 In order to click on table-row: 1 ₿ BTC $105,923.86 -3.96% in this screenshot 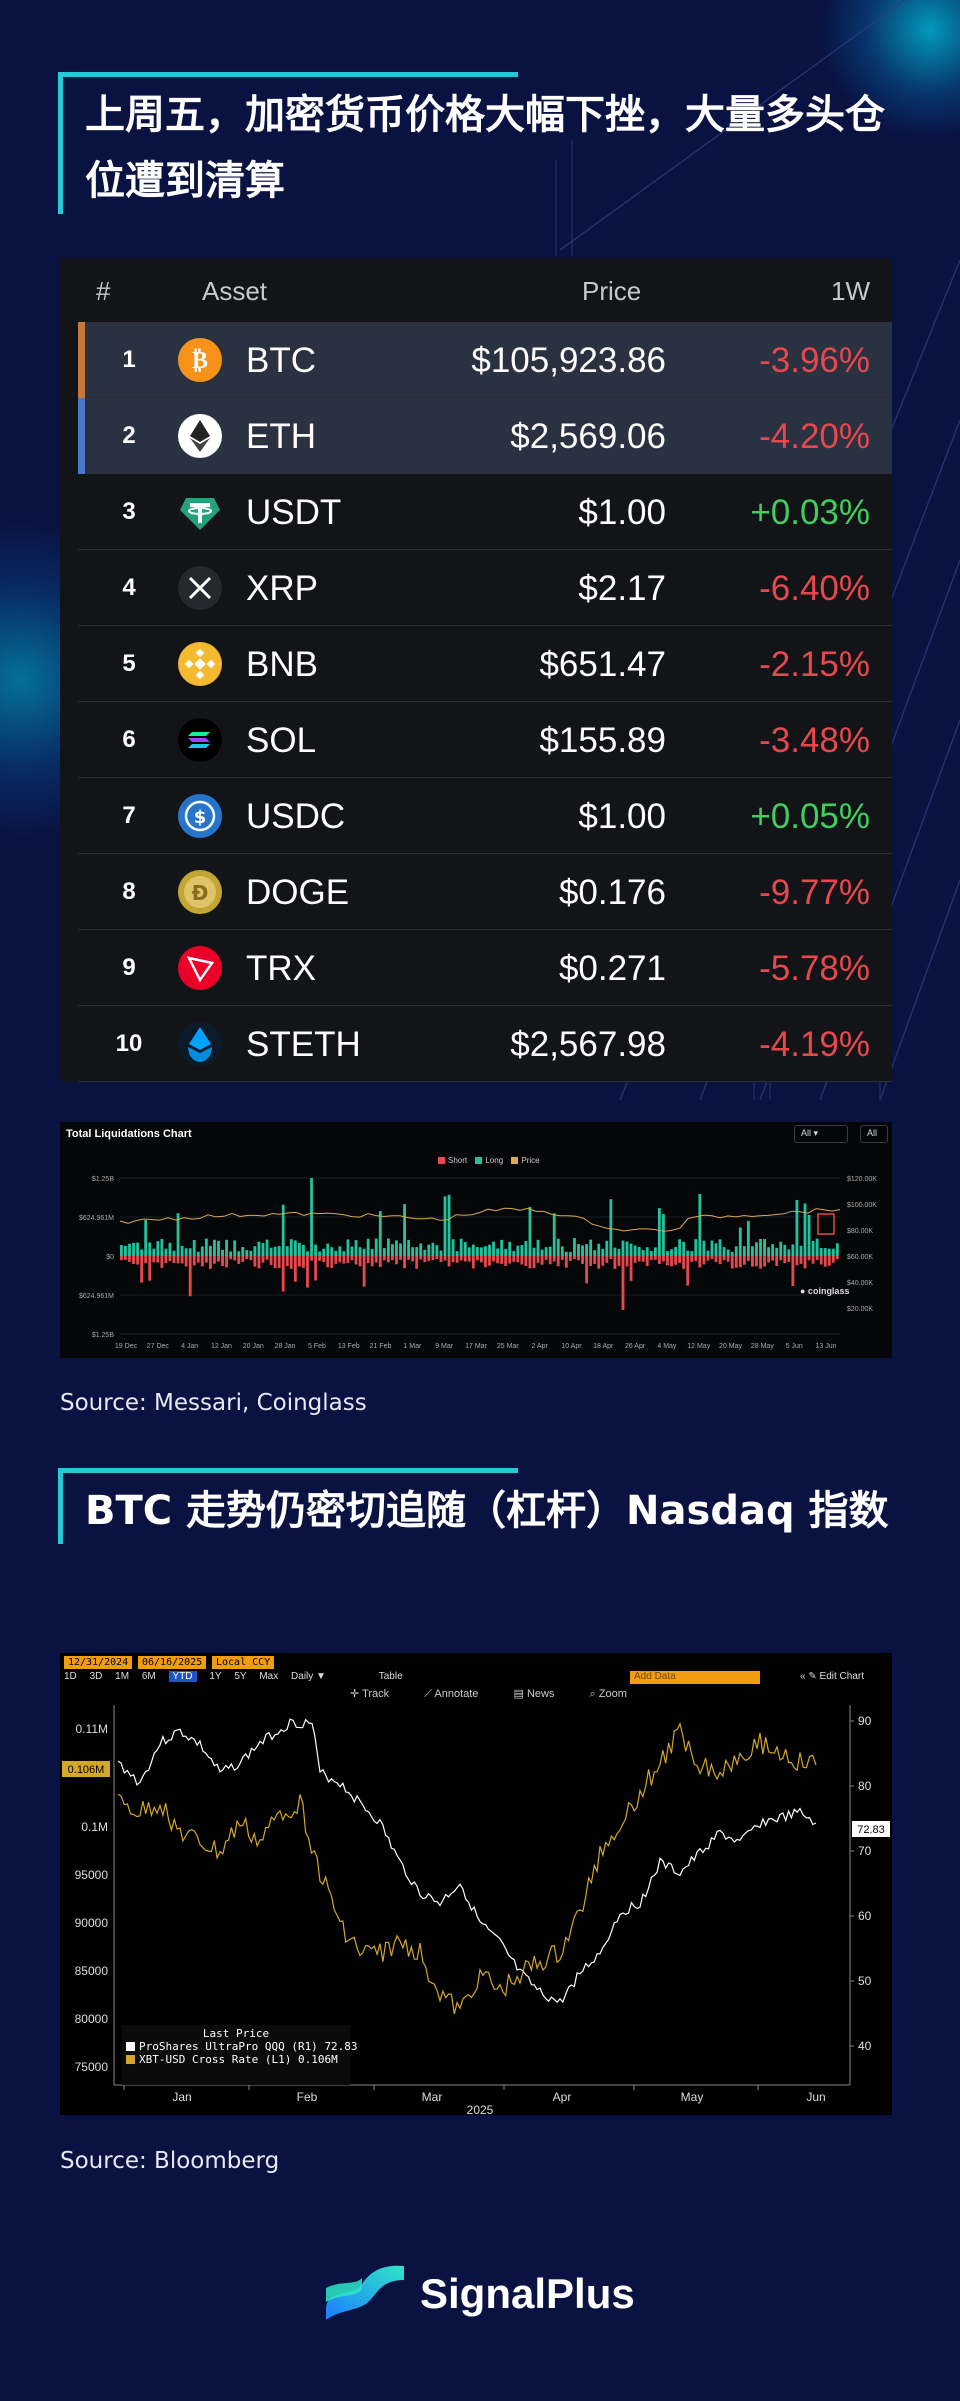, I will do `click(485, 360)`.